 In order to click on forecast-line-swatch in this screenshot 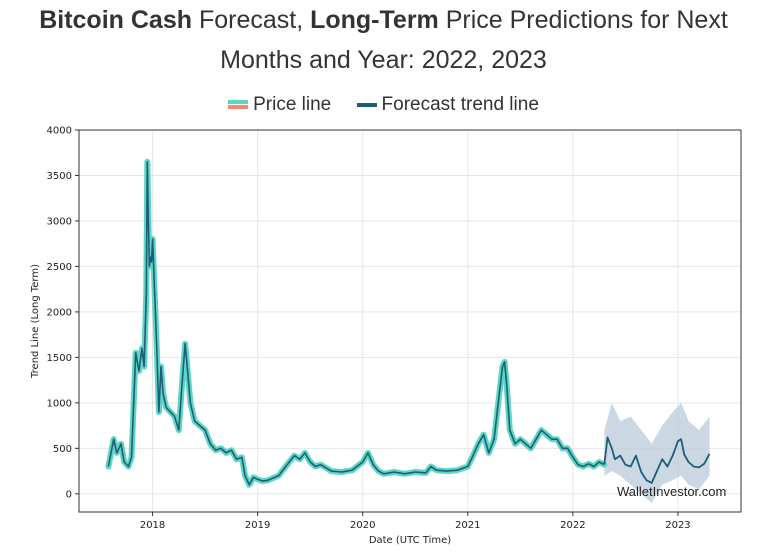, I will do `click(366, 104)`.